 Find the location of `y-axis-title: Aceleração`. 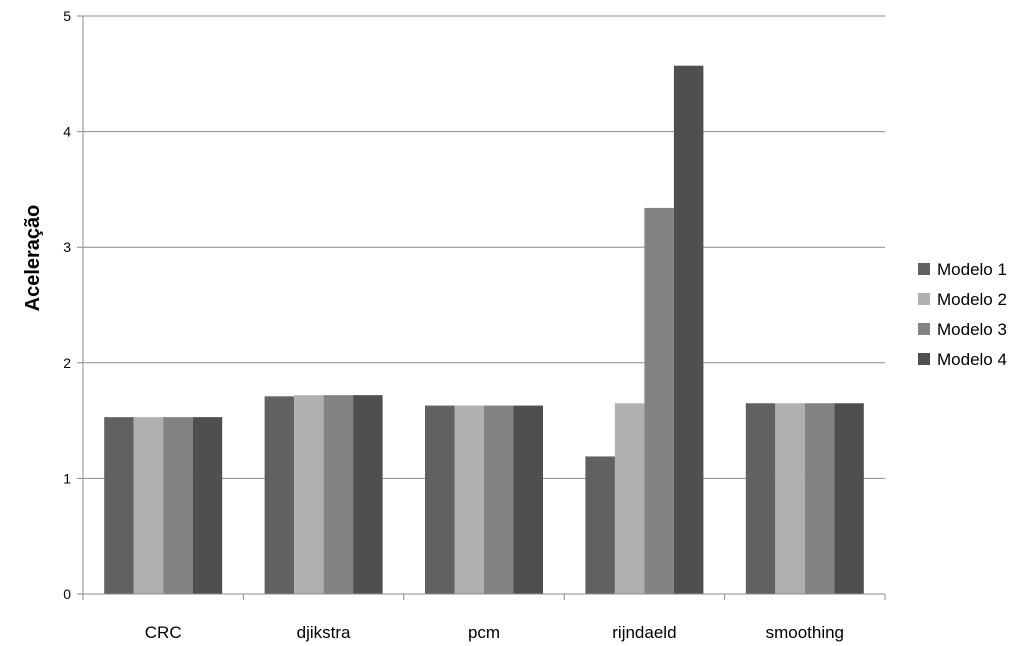

y-axis-title: Aceleração is located at coordinates (33, 258).